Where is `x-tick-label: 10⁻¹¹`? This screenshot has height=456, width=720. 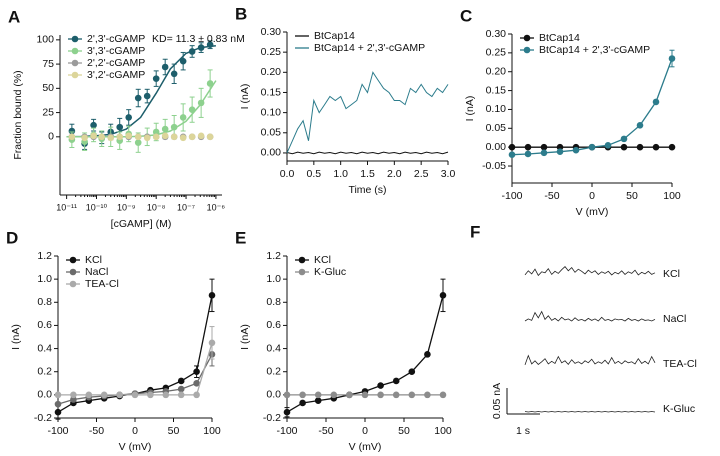 x-tick-label: 10⁻¹¹ is located at coordinates (66, 207).